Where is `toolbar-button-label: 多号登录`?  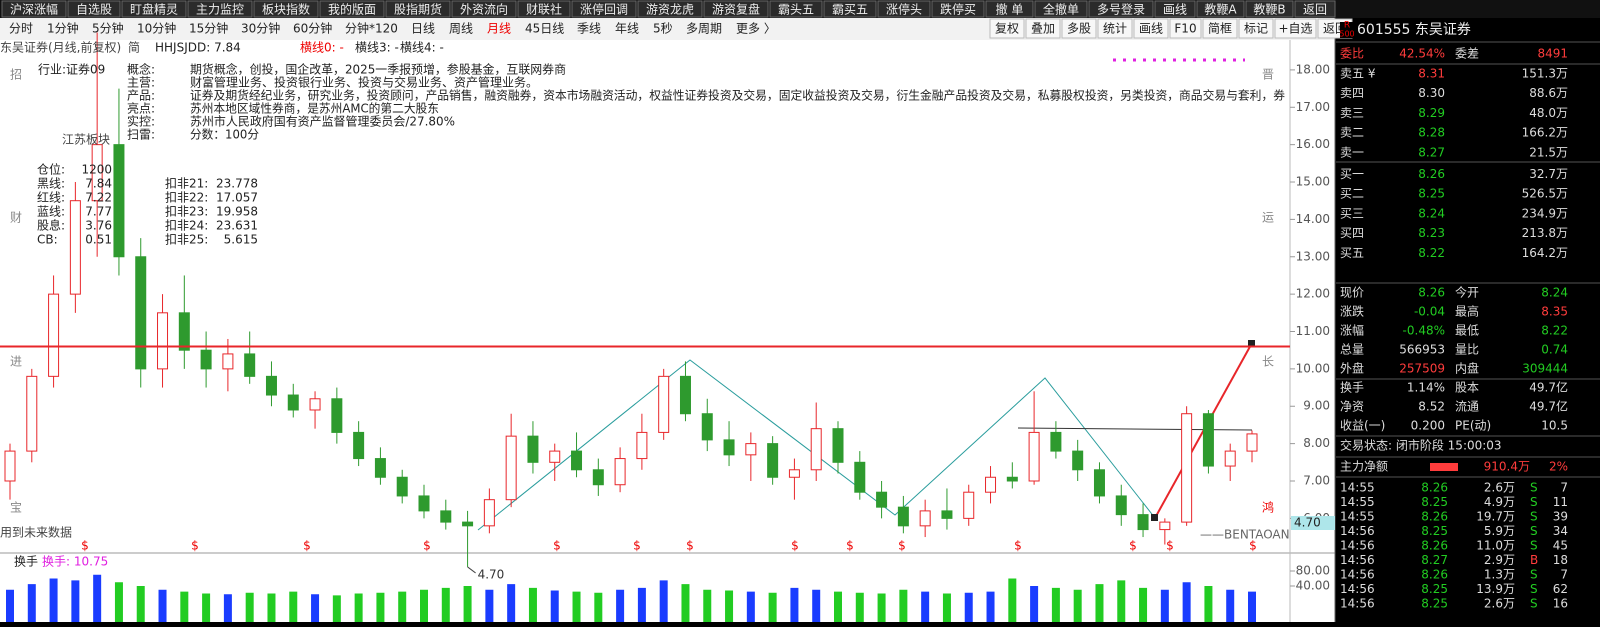 toolbar-button-label: 多号登录 is located at coordinates (1121, 9).